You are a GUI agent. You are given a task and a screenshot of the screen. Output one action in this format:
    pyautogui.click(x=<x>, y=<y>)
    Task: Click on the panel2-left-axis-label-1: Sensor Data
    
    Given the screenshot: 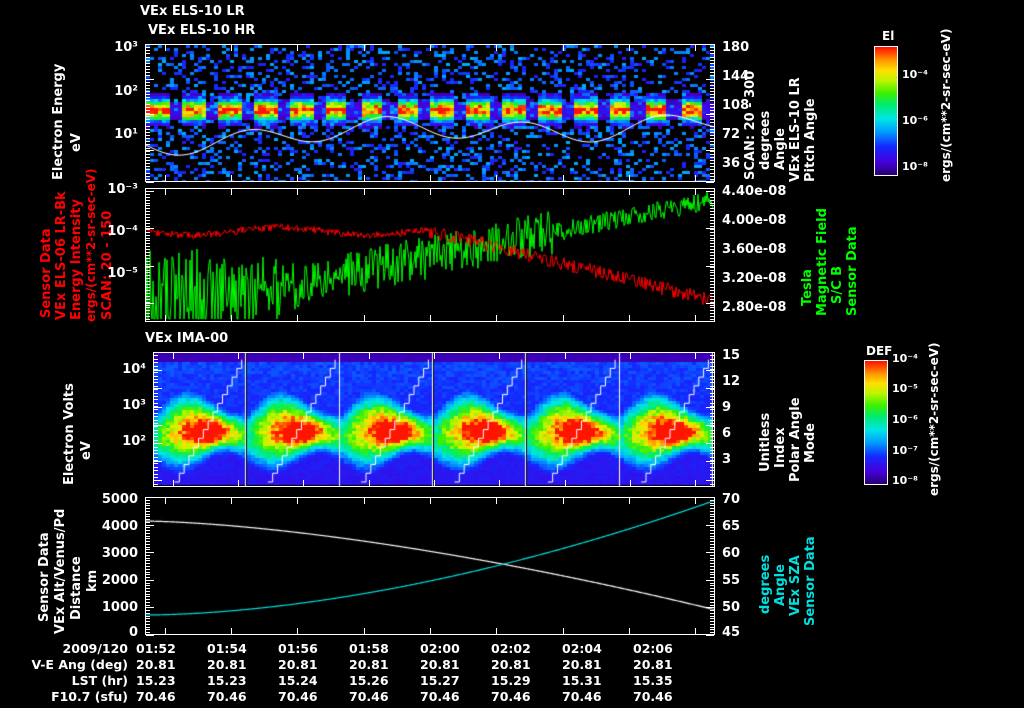 What is the action you would take?
    pyautogui.click(x=46, y=273)
    